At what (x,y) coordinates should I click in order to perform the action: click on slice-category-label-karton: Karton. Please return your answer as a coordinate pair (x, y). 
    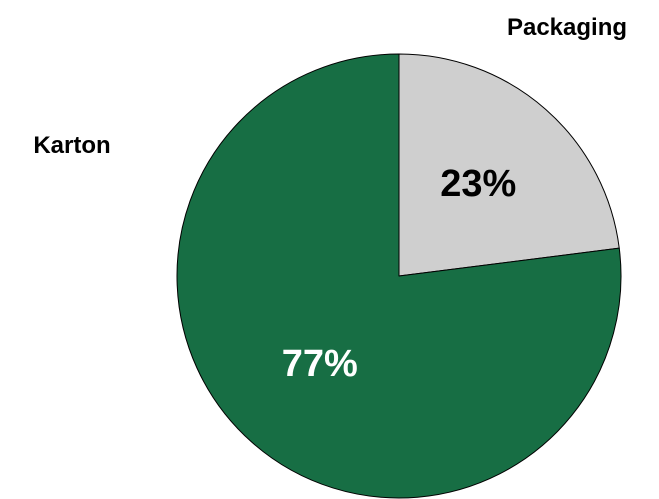
    Looking at the image, I should click on (71, 145).